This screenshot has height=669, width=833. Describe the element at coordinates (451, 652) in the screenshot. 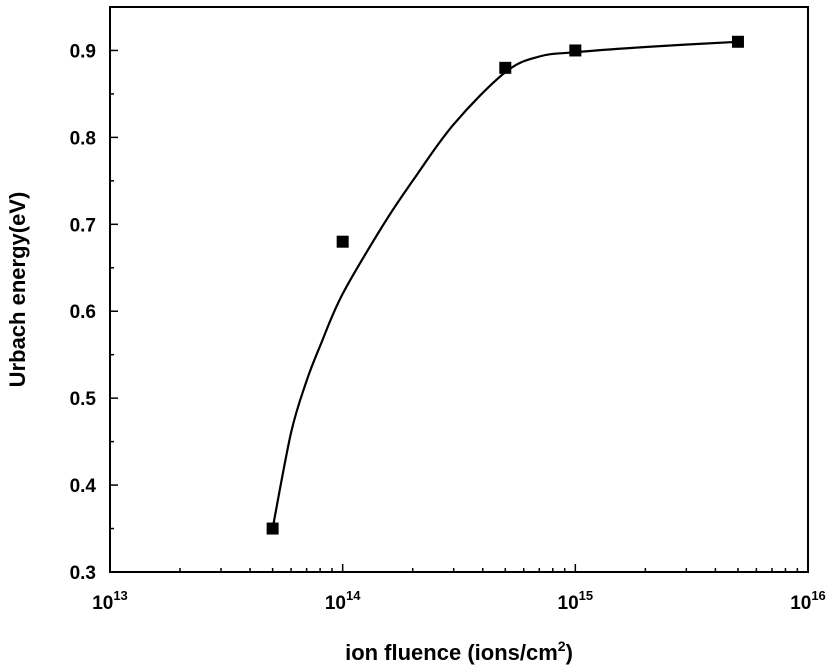

I see `x-axis-title-main: ion fluence (ions/cm` at that location.